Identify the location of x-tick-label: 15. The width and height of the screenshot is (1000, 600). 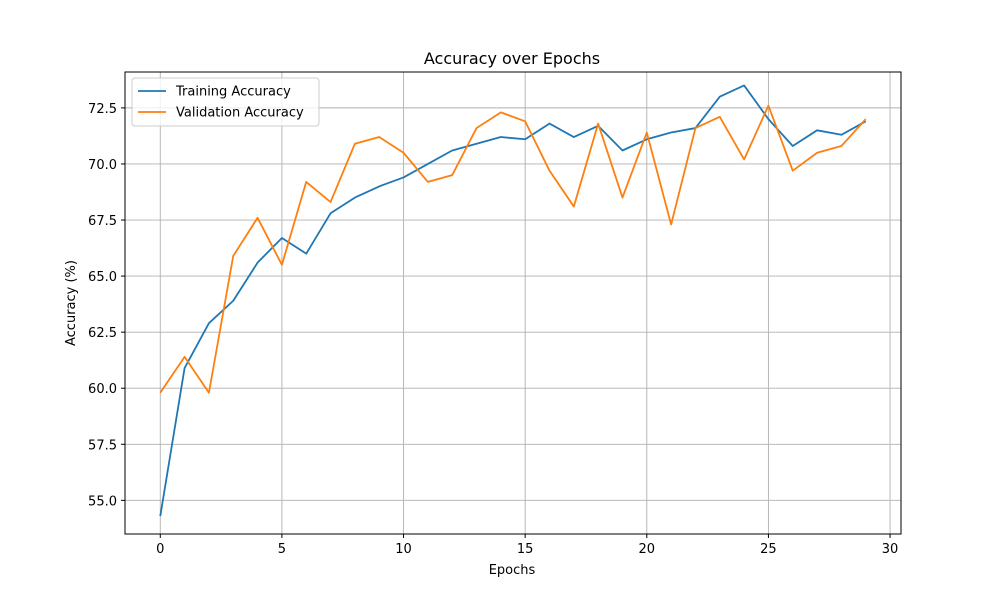
(525, 549).